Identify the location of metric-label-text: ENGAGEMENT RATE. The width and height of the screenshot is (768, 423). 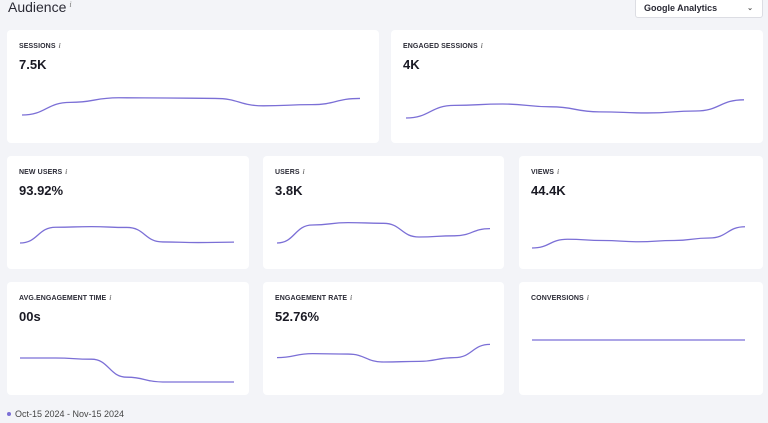
(311, 298).